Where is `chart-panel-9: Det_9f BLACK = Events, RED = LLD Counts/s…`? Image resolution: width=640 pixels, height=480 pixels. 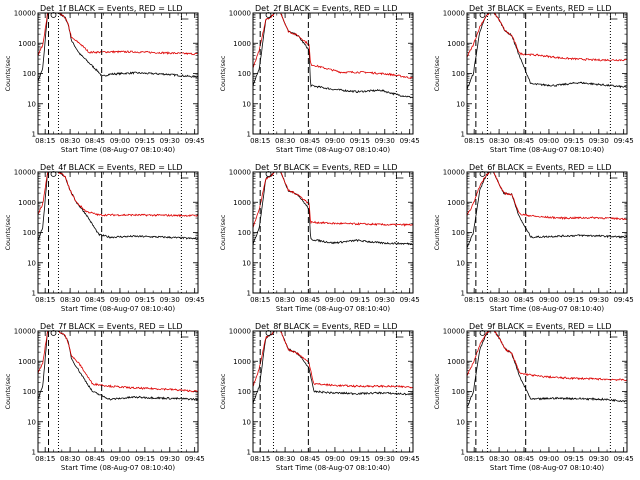 chart-panel-9: Det_9f BLACK = Events, RED = LLD Counts/s… is located at coordinates (533, 397).